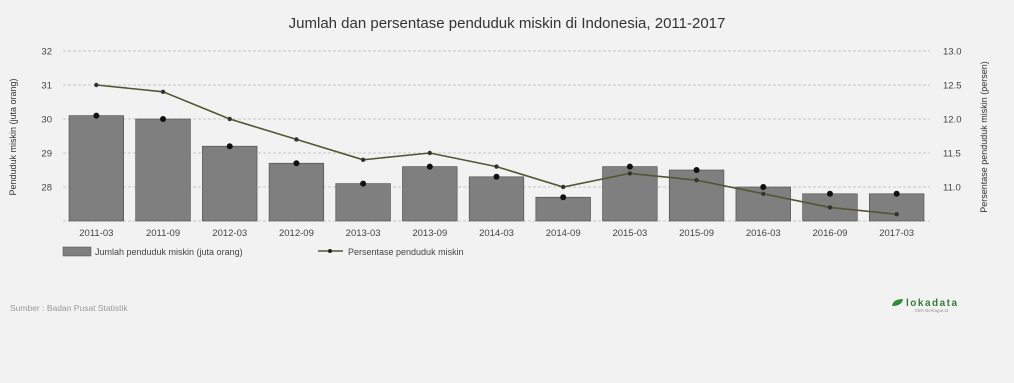 This screenshot has width=1014, height=383. What do you see at coordinates (77, 251) in the screenshot?
I see `legend-bar-swatch` at bounding box center [77, 251].